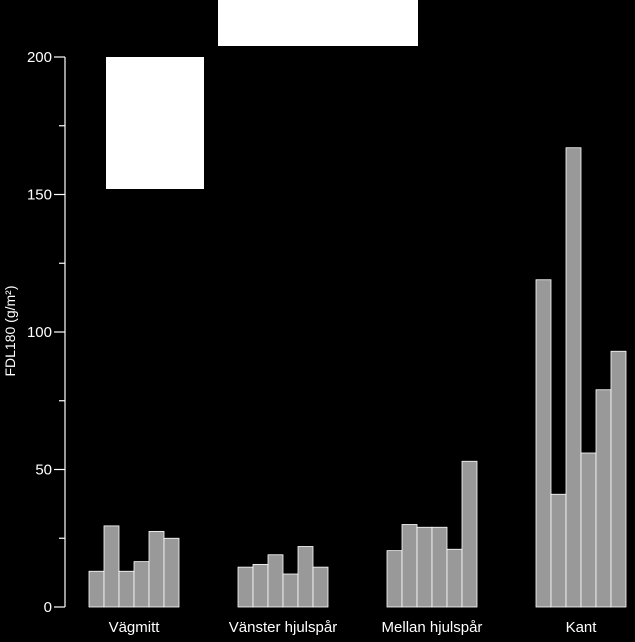 This screenshot has width=635, height=642. What do you see at coordinates (432, 627) in the screenshot?
I see `x-category-label: Mellan hjulspår` at bounding box center [432, 627].